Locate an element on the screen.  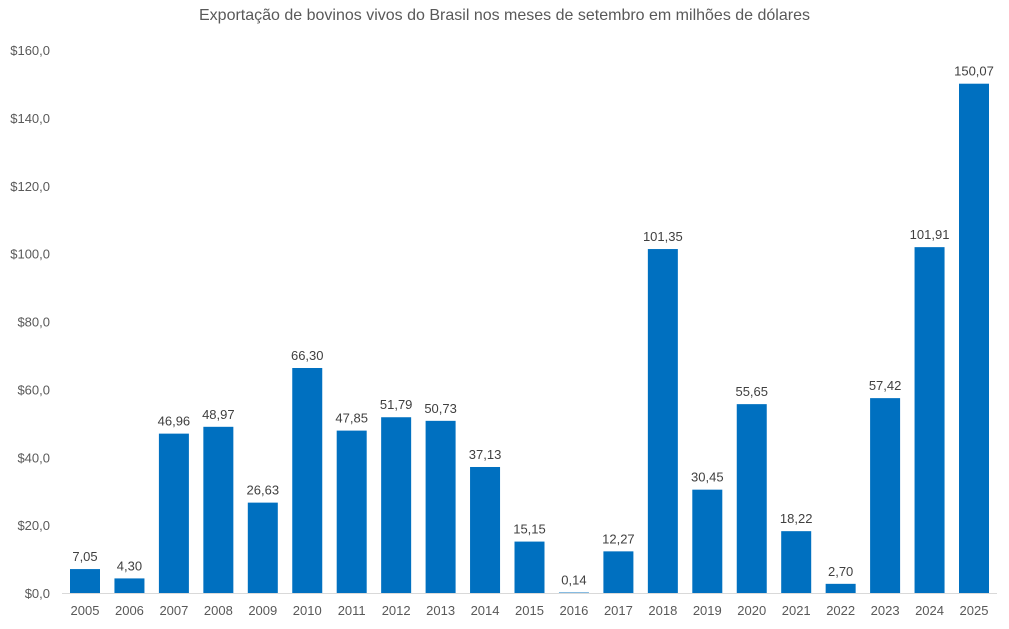
data-label: 50,73 is located at coordinates (440, 408).